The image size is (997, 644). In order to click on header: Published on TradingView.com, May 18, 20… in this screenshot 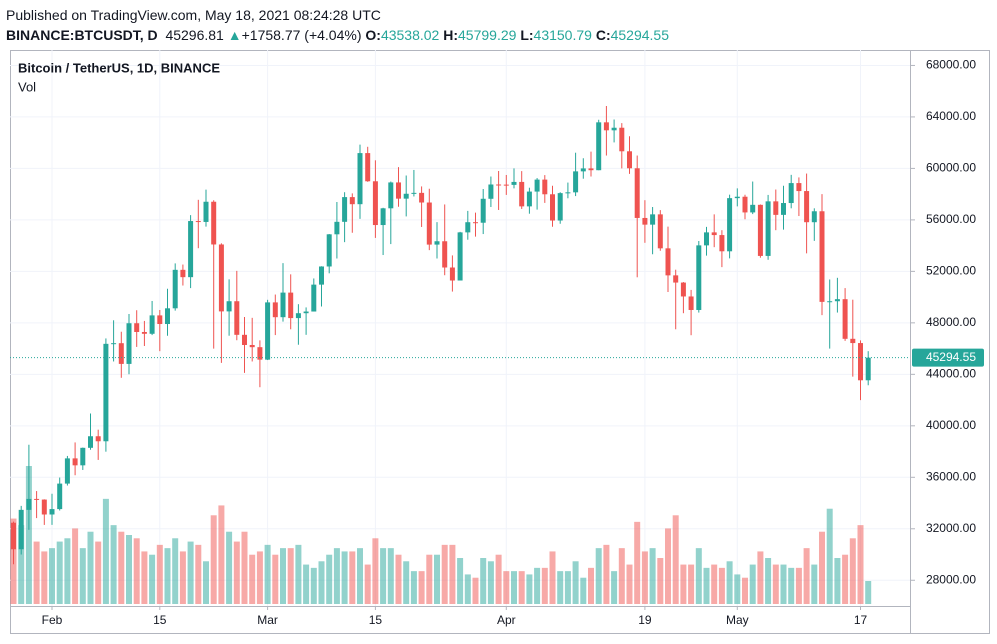, I will do `click(337, 25)`.